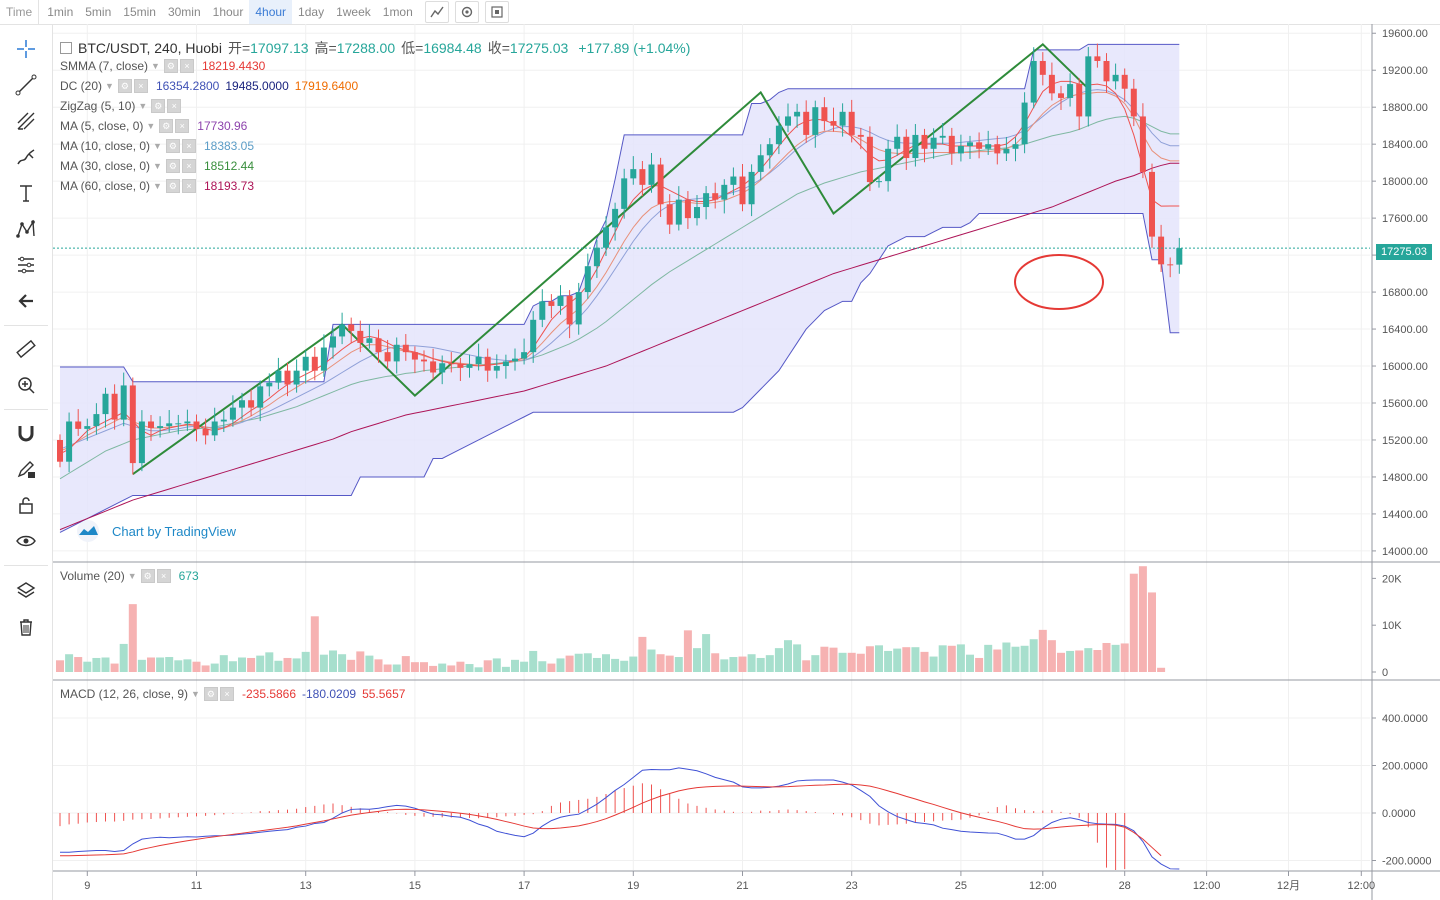 The width and height of the screenshot is (1440, 900). I want to click on fullscreen-icon, so click(496, 12).